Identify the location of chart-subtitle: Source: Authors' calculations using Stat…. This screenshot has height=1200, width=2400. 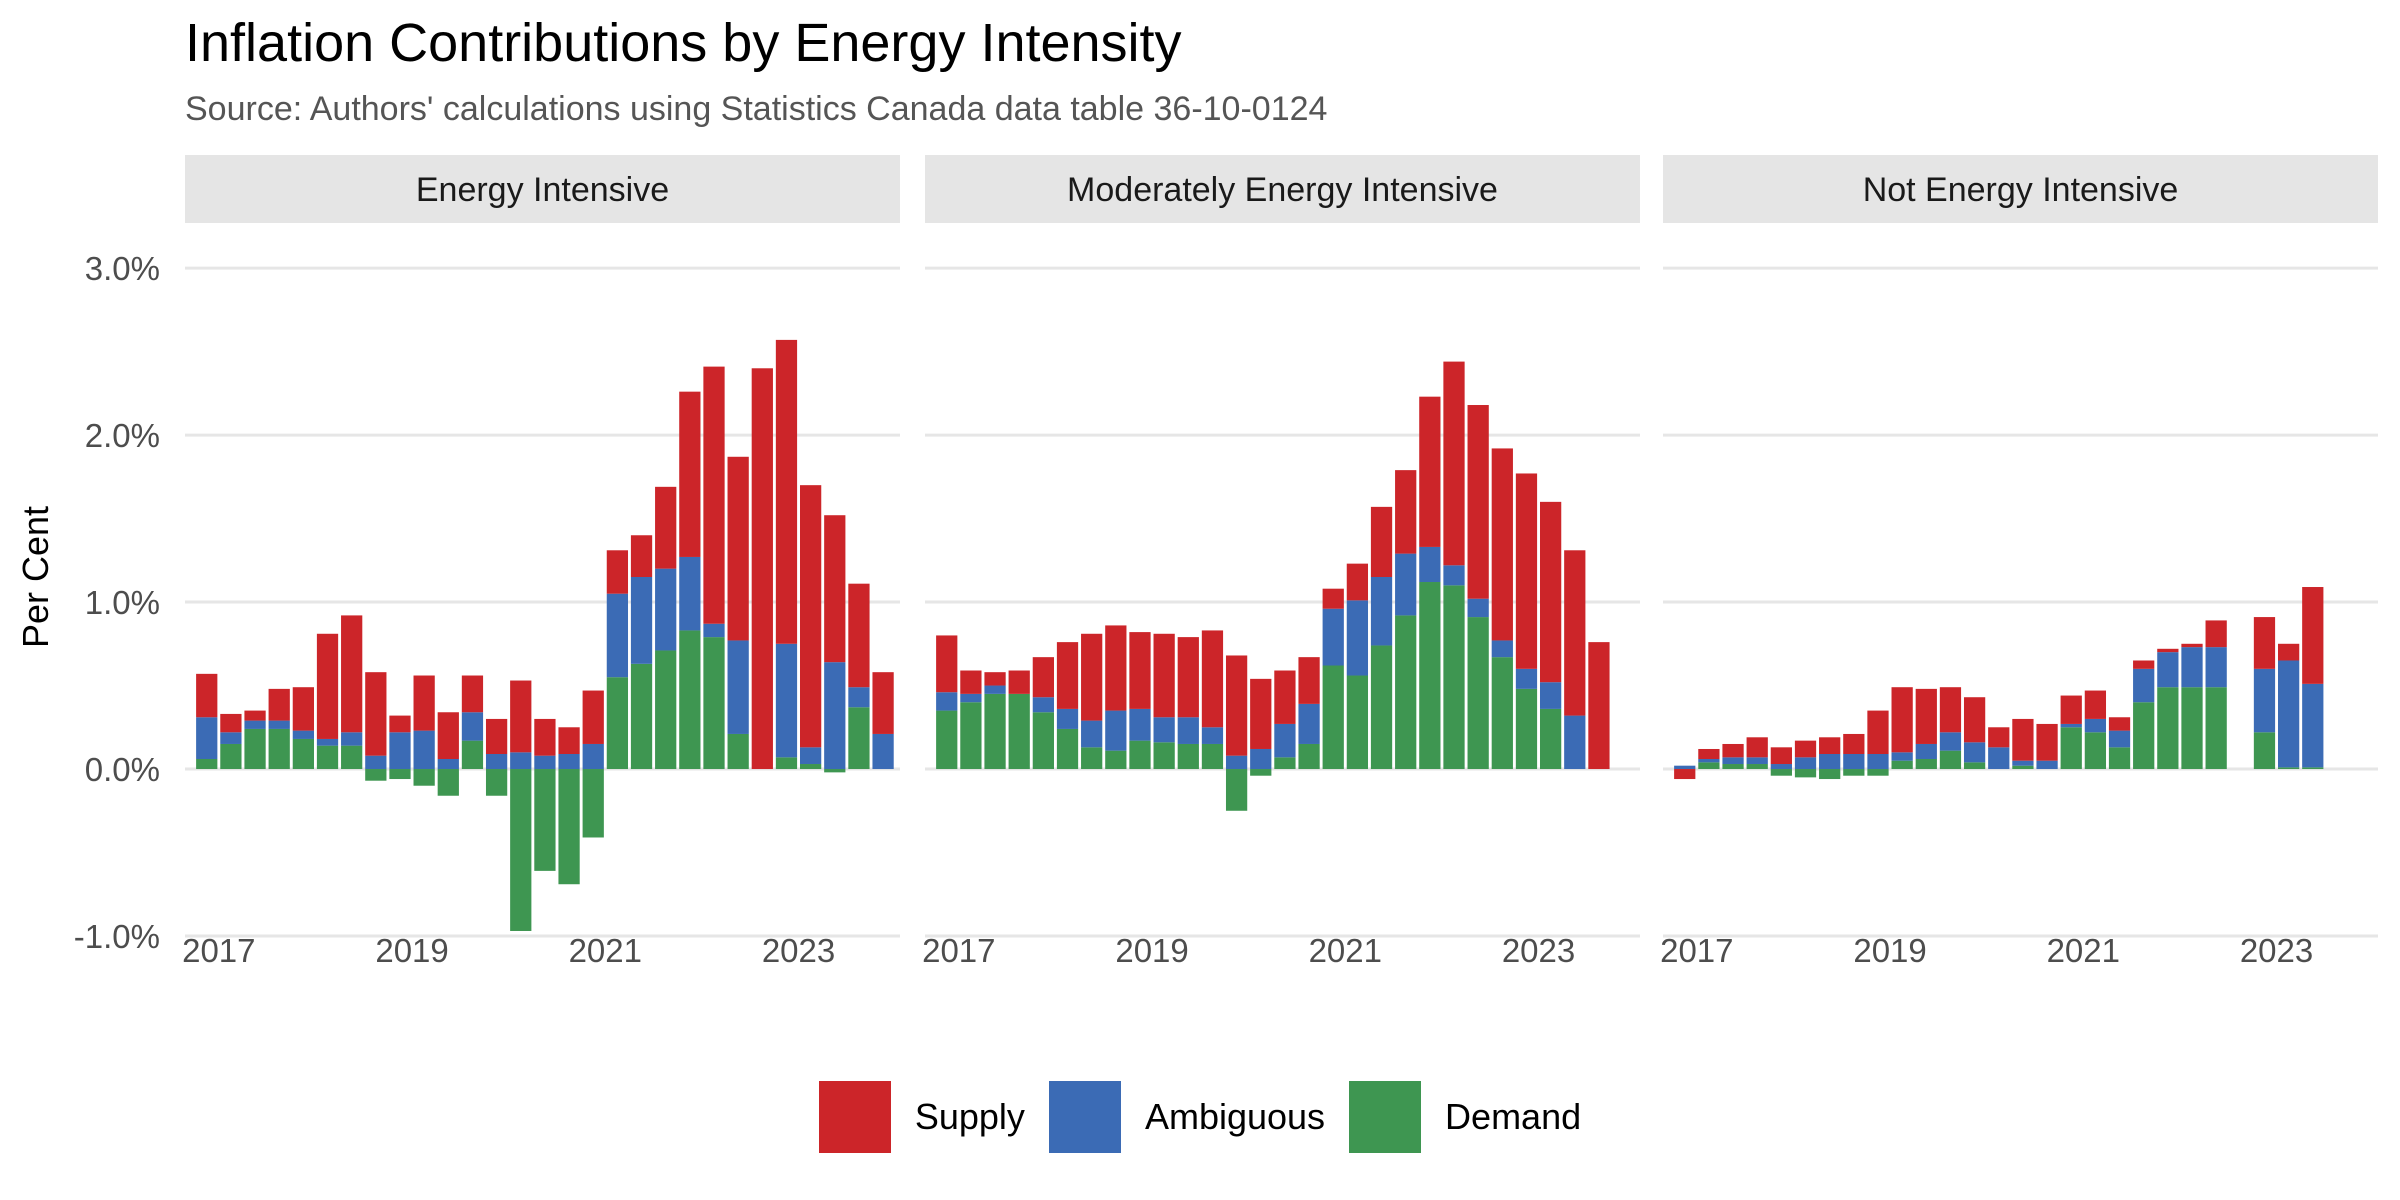
(756, 109).